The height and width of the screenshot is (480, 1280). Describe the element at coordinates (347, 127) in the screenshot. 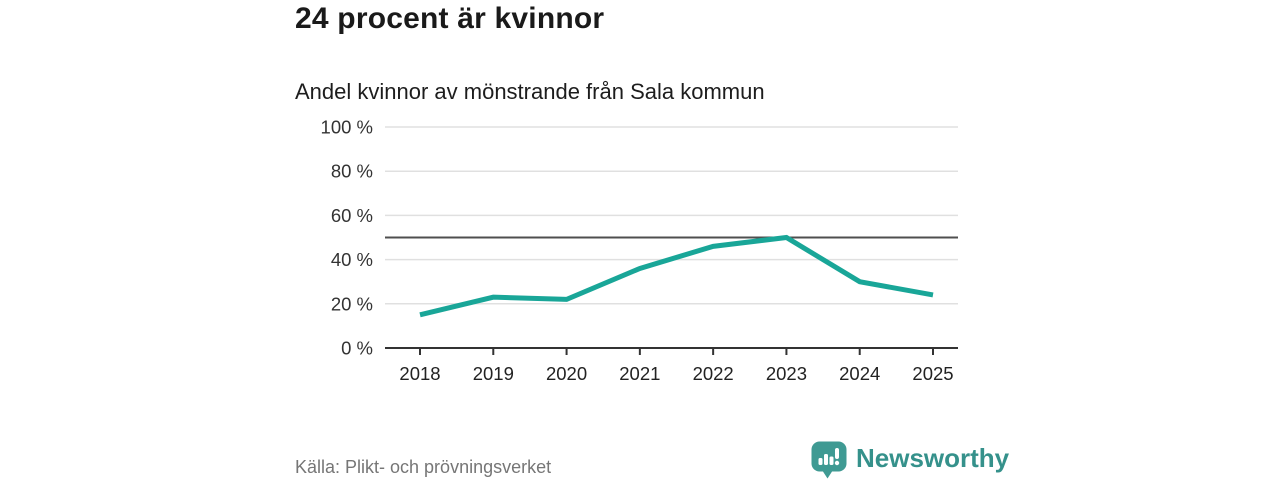

I see `y-tick-label: 100 %` at that location.